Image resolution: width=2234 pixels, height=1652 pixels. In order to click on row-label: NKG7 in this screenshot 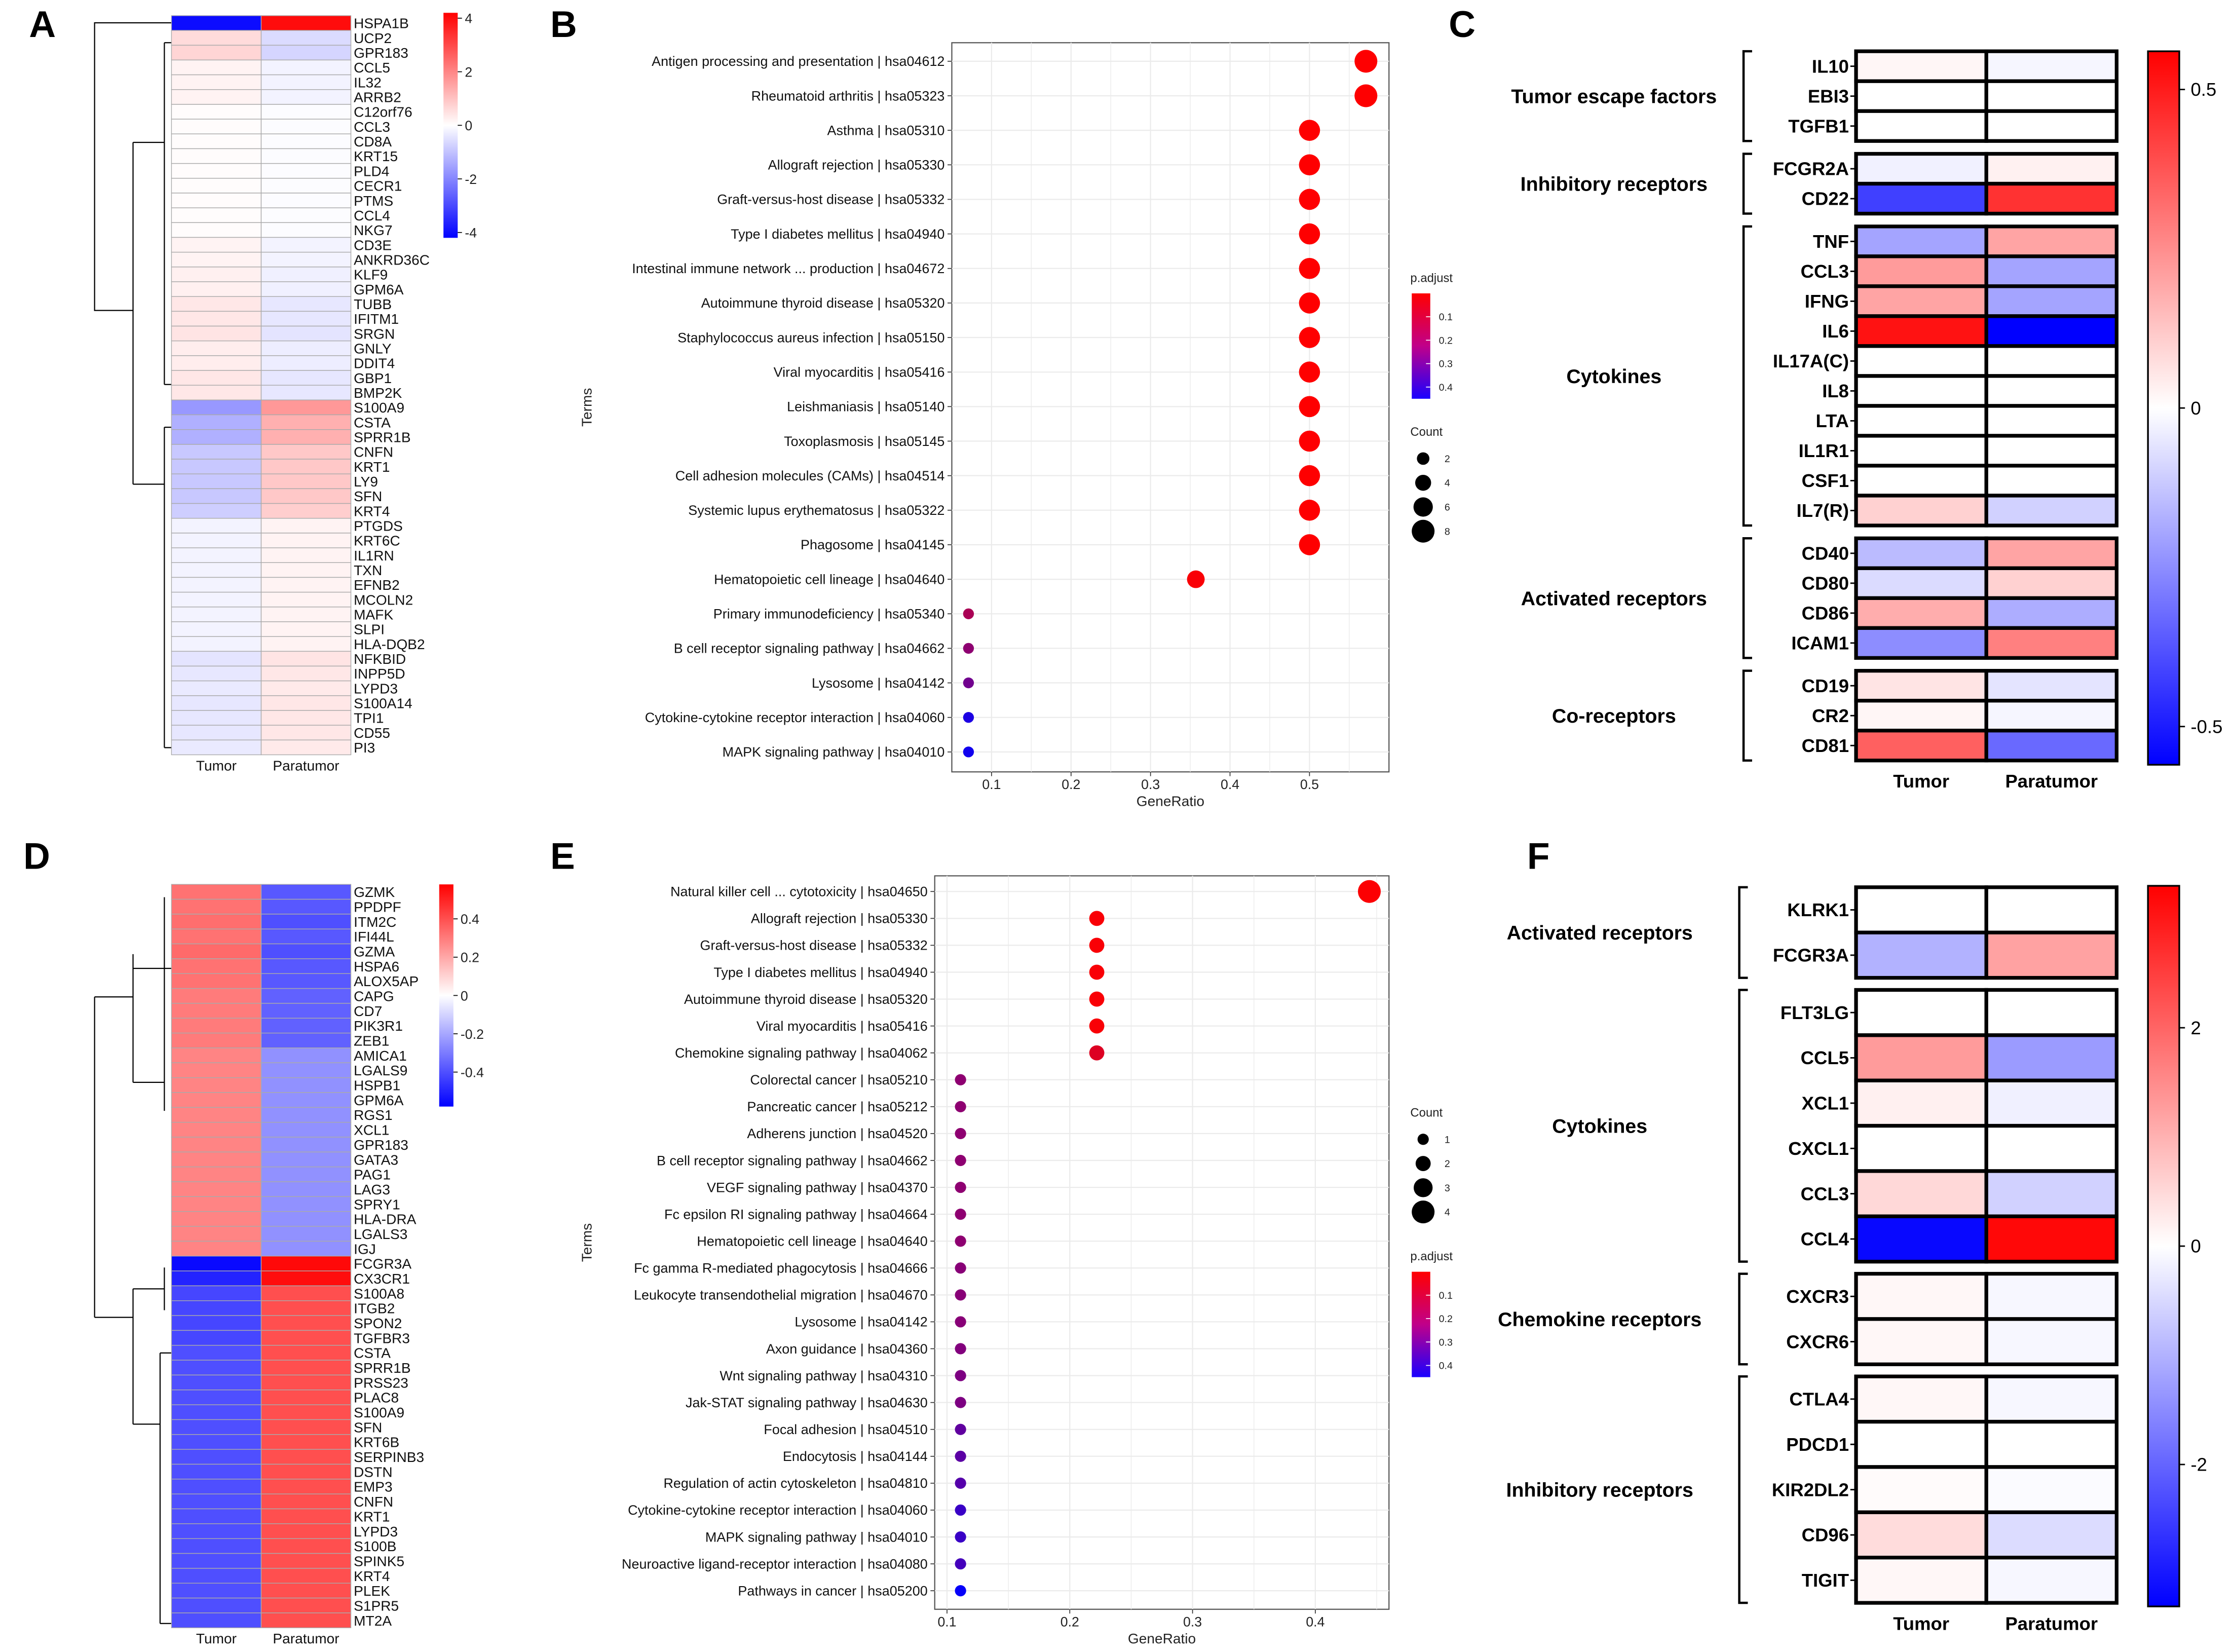, I will do `click(373, 230)`.